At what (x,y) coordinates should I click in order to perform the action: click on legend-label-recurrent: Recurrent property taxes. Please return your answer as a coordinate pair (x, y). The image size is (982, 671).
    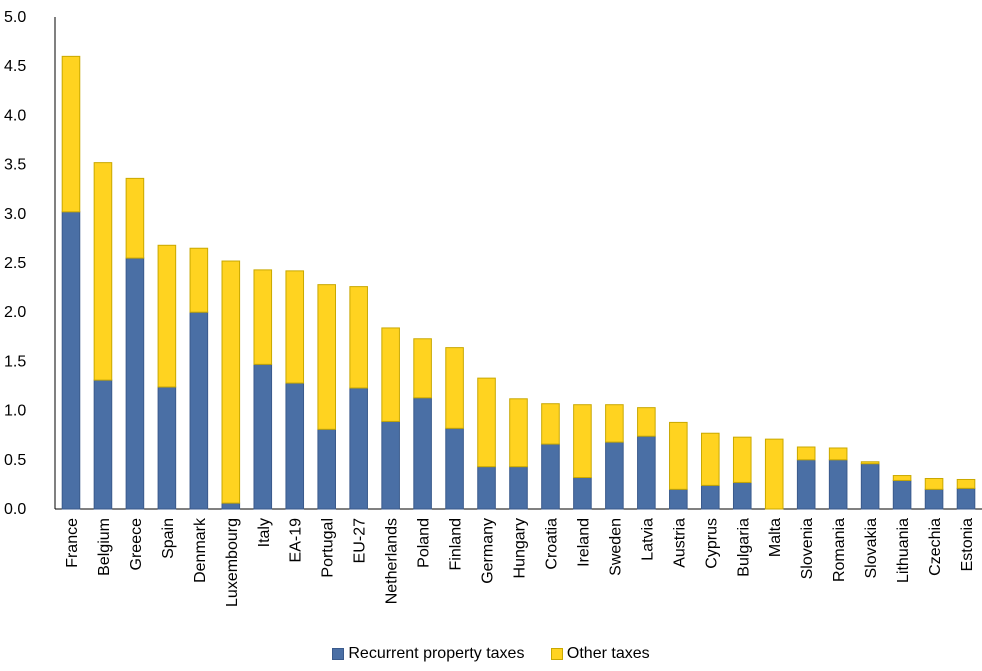
    Looking at the image, I should click on (436, 653).